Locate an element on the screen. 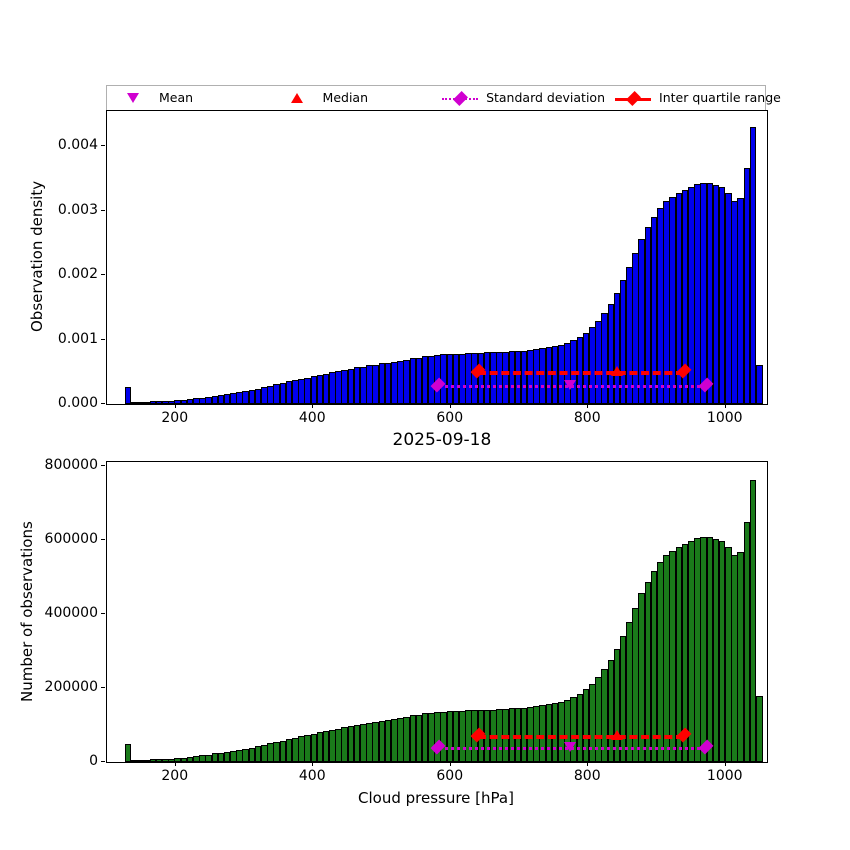 The image size is (850, 850). diamond-icon is located at coordinates (460, 98).